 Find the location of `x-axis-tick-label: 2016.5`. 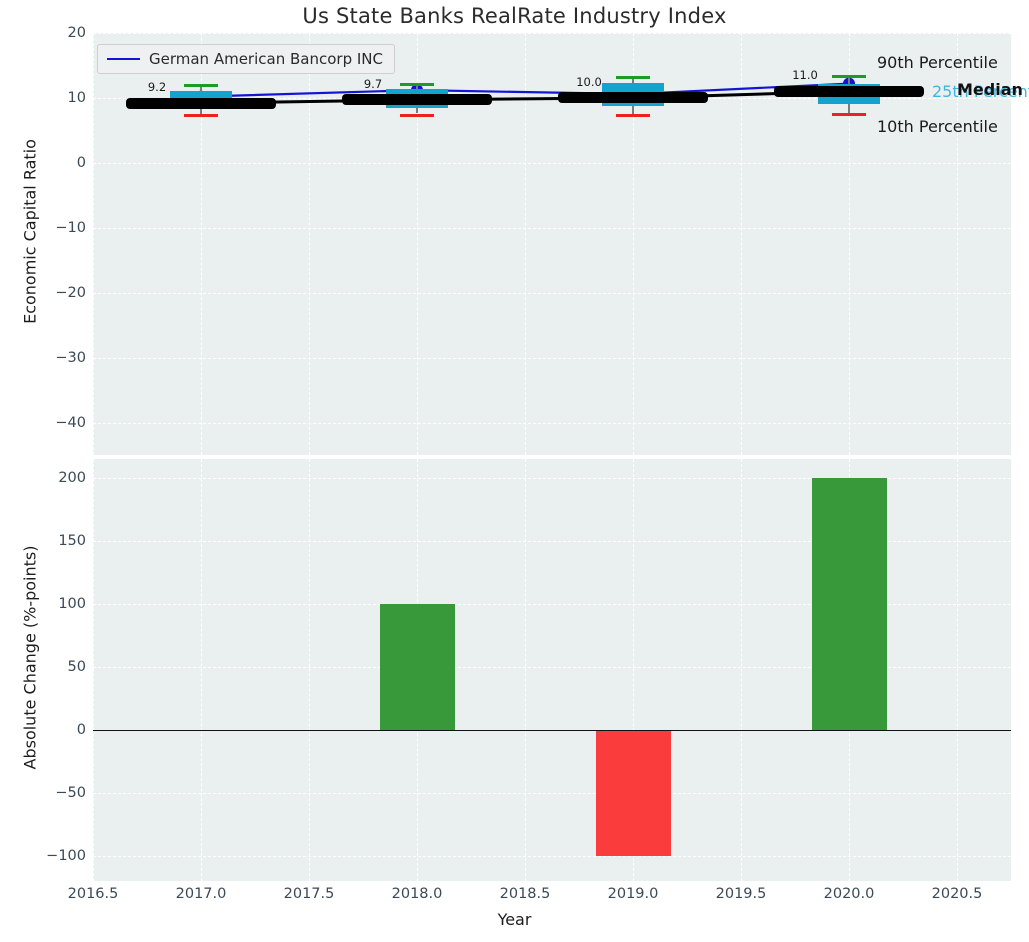

x-axis-tick-label: 2016.5 is located at coordinates (93, 894).